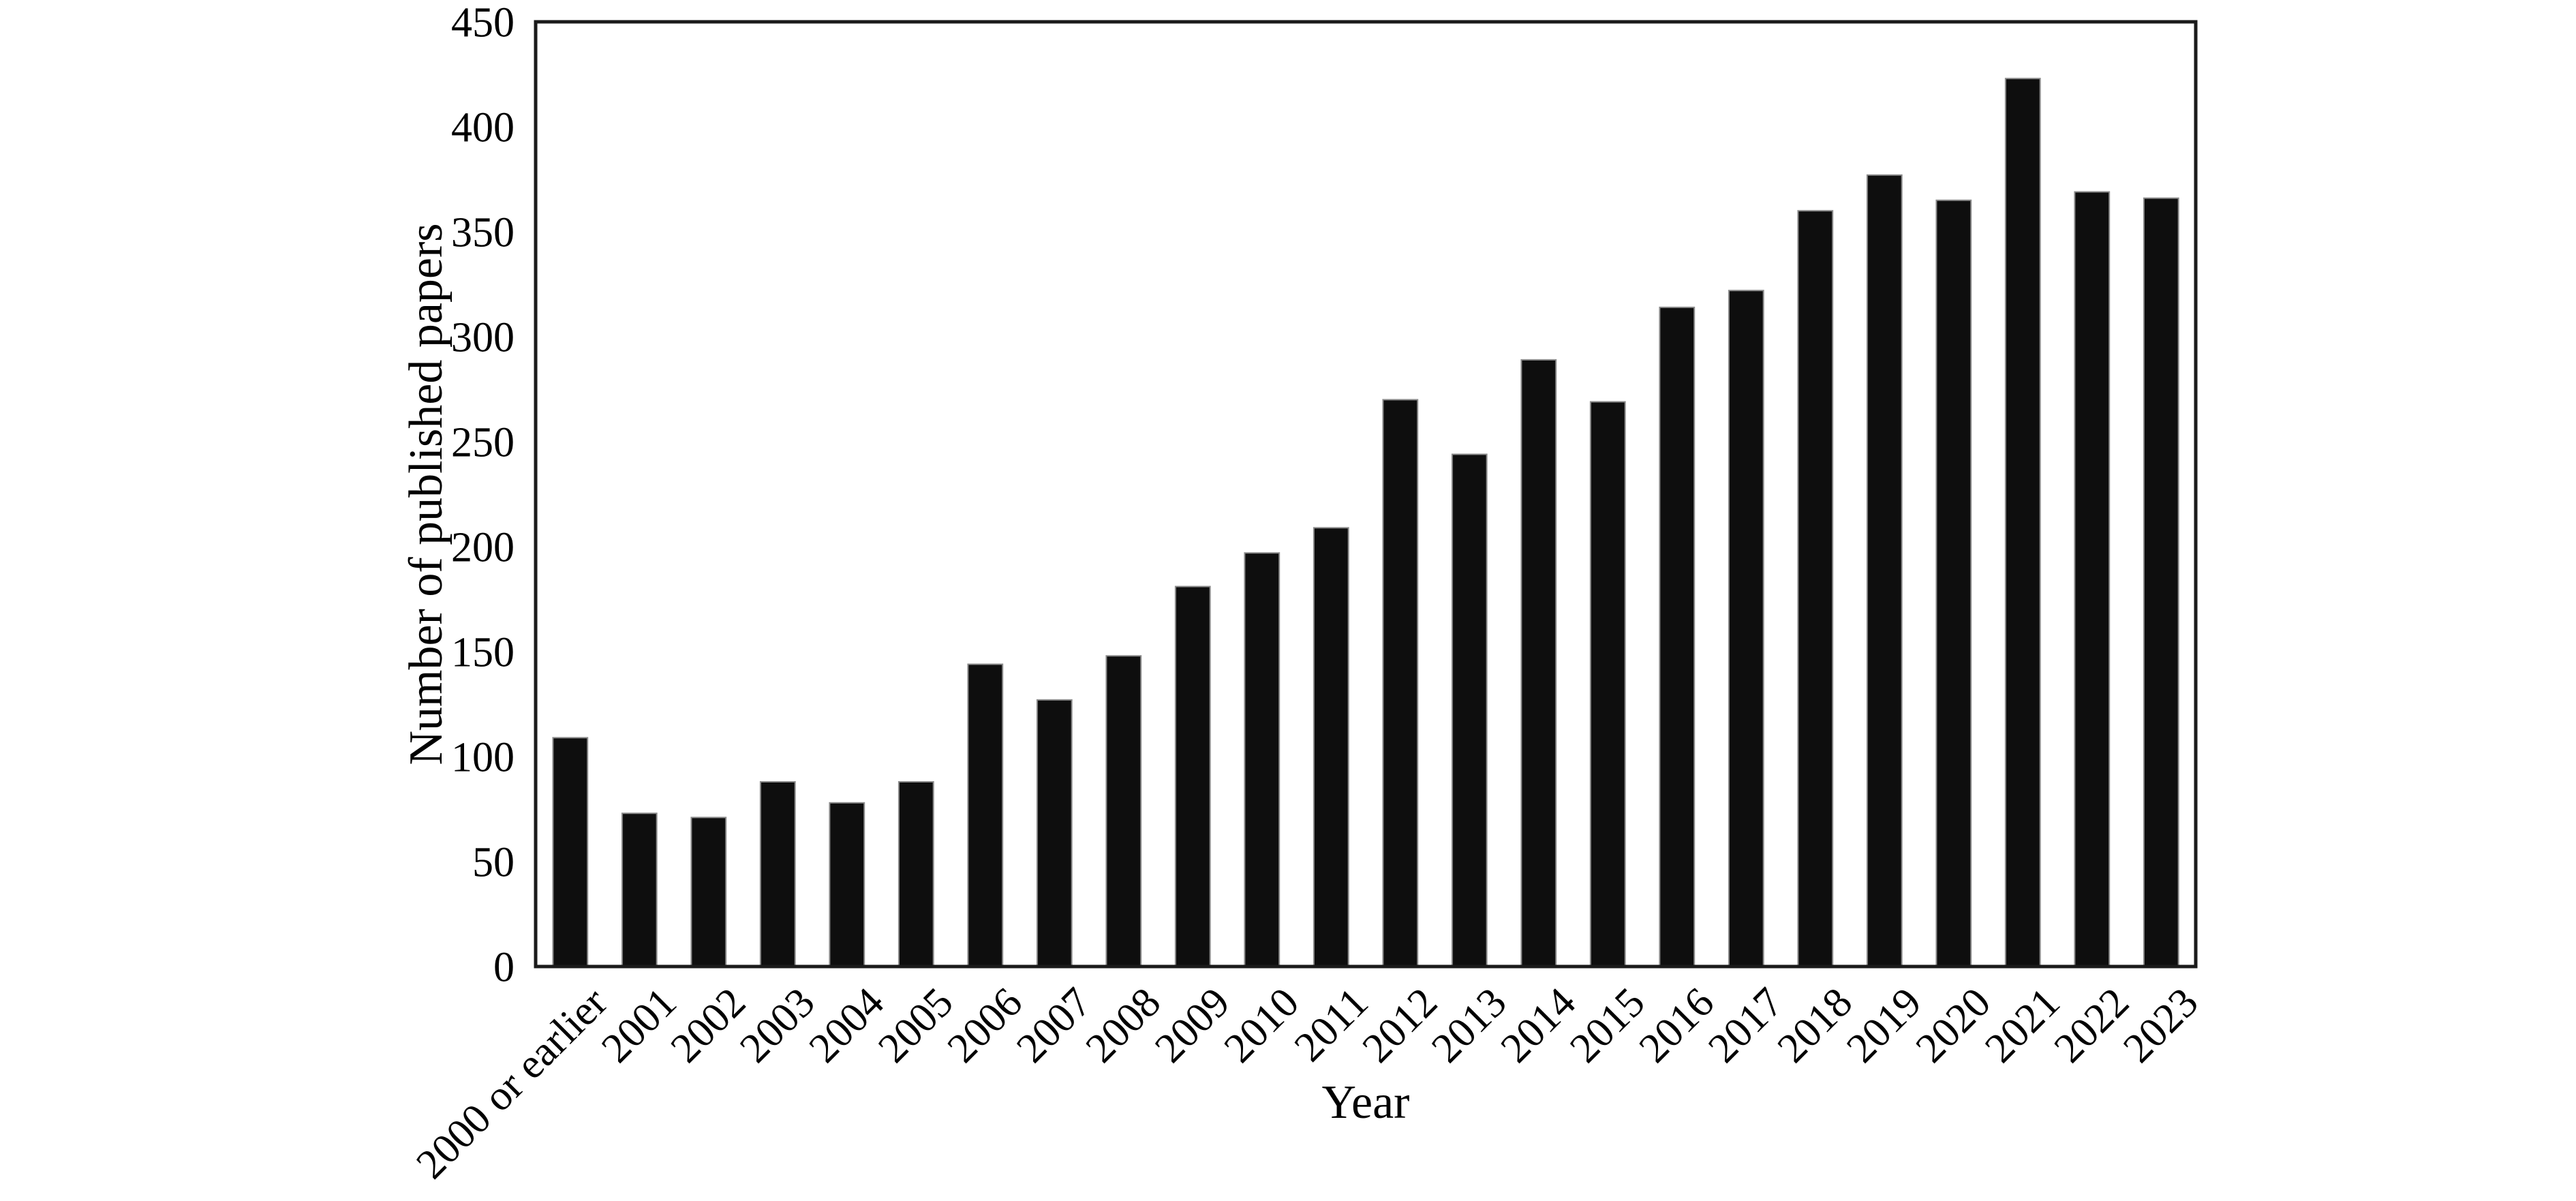 Image resolution: width=2576 pixels, height=1201 pixels. What do you see at coordinates (483, 23) in the screenshot?
I see `y-tick-label-450: 450` at bounding box center [483, 23].